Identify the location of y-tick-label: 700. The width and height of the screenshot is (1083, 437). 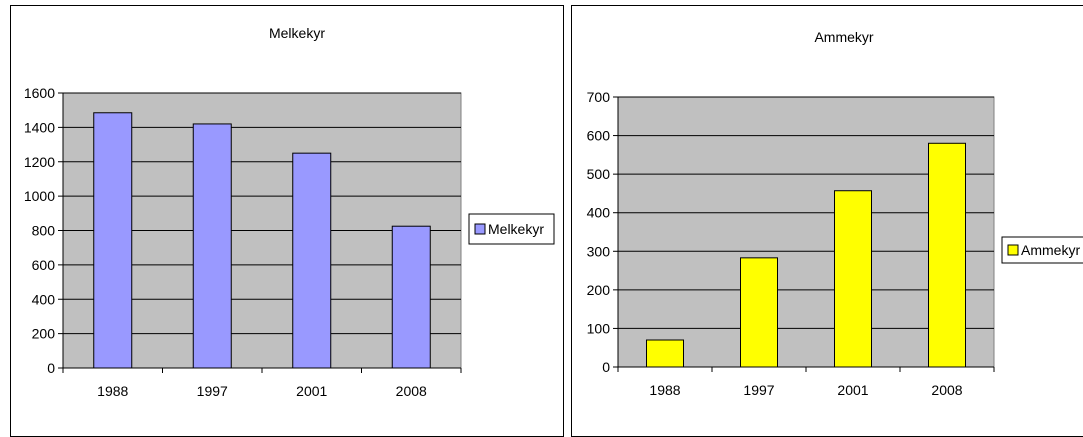
(599, 97).